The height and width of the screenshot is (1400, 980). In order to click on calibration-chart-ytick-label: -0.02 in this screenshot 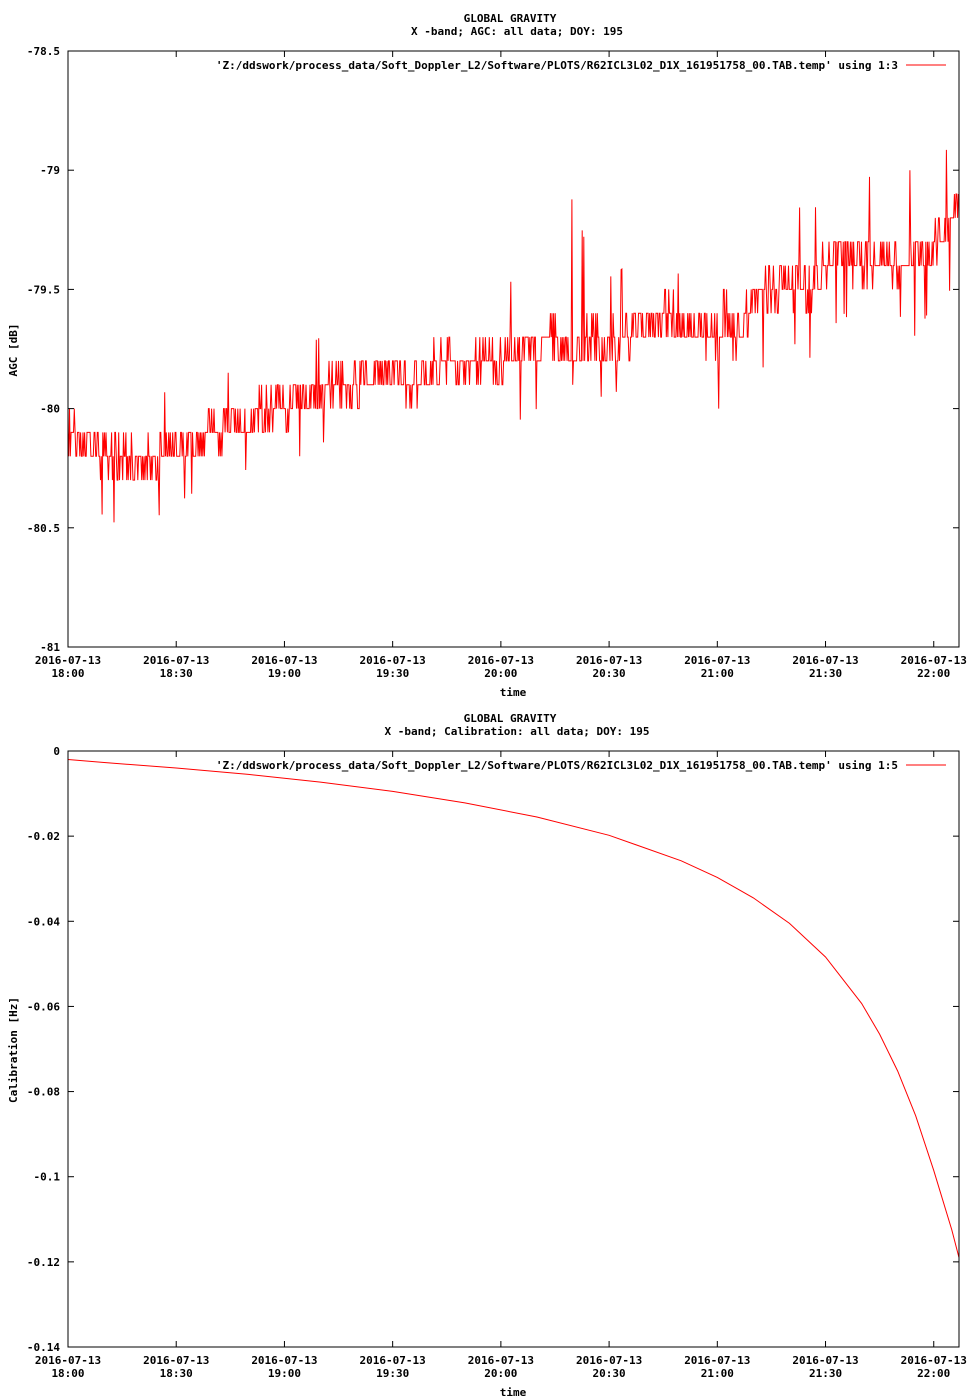, I will do `click(43, 836)`.